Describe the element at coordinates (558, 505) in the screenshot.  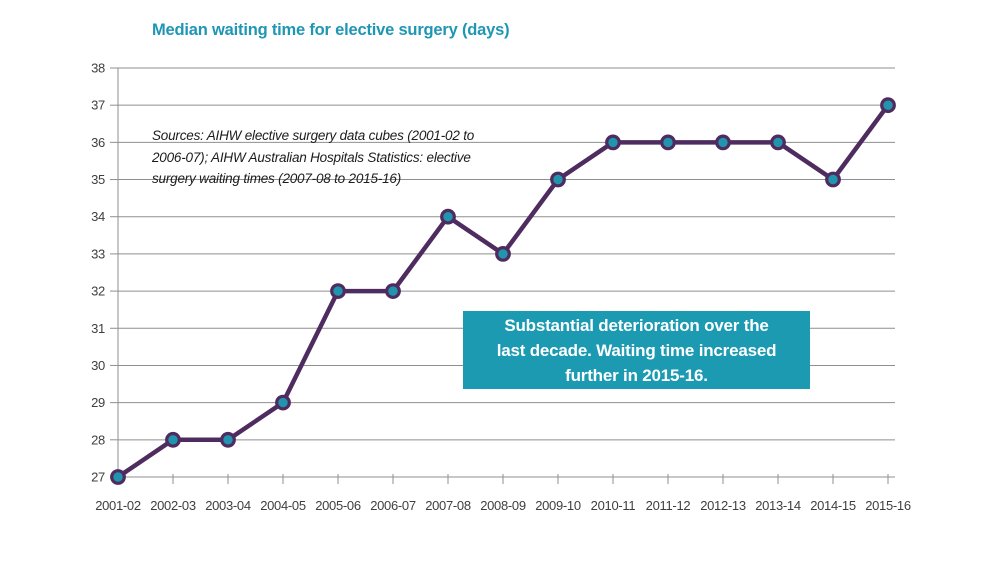
I see `x-tick-label: 2009-10` at that location.